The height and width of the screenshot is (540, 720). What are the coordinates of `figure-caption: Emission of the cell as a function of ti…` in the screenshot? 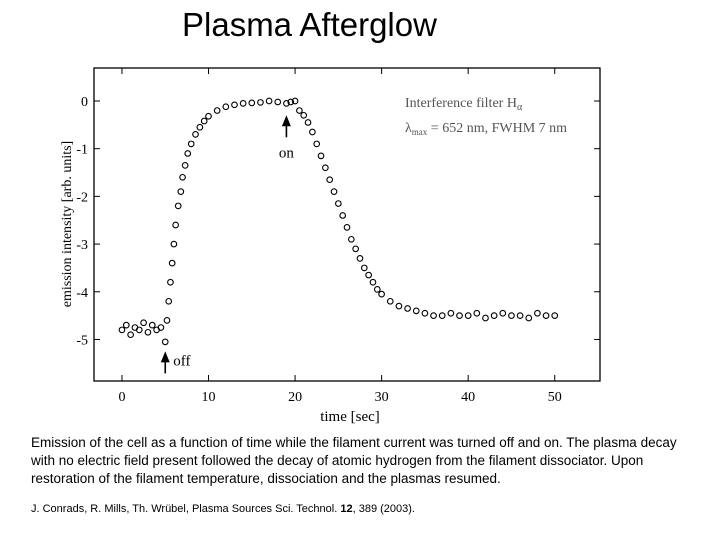 It's located at (354, 460).